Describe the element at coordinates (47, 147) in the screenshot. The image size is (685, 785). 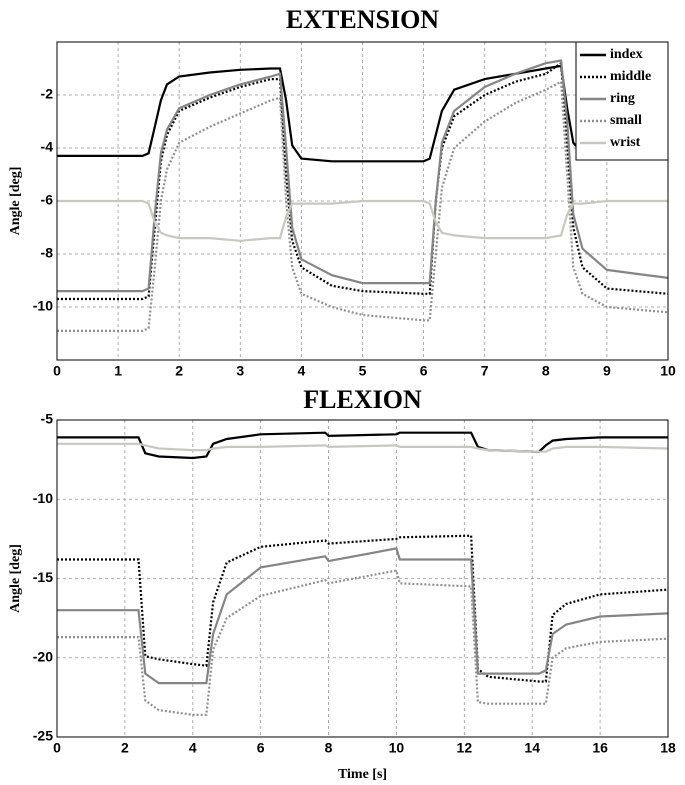
I see `y-tick-label: -4` at that location.